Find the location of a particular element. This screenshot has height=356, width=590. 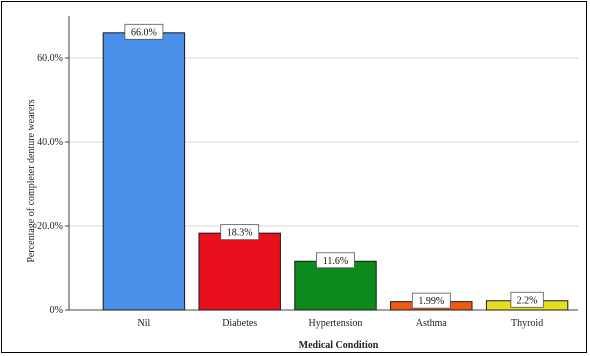

data-label: 2.2% is located at coordinates (527, 300).